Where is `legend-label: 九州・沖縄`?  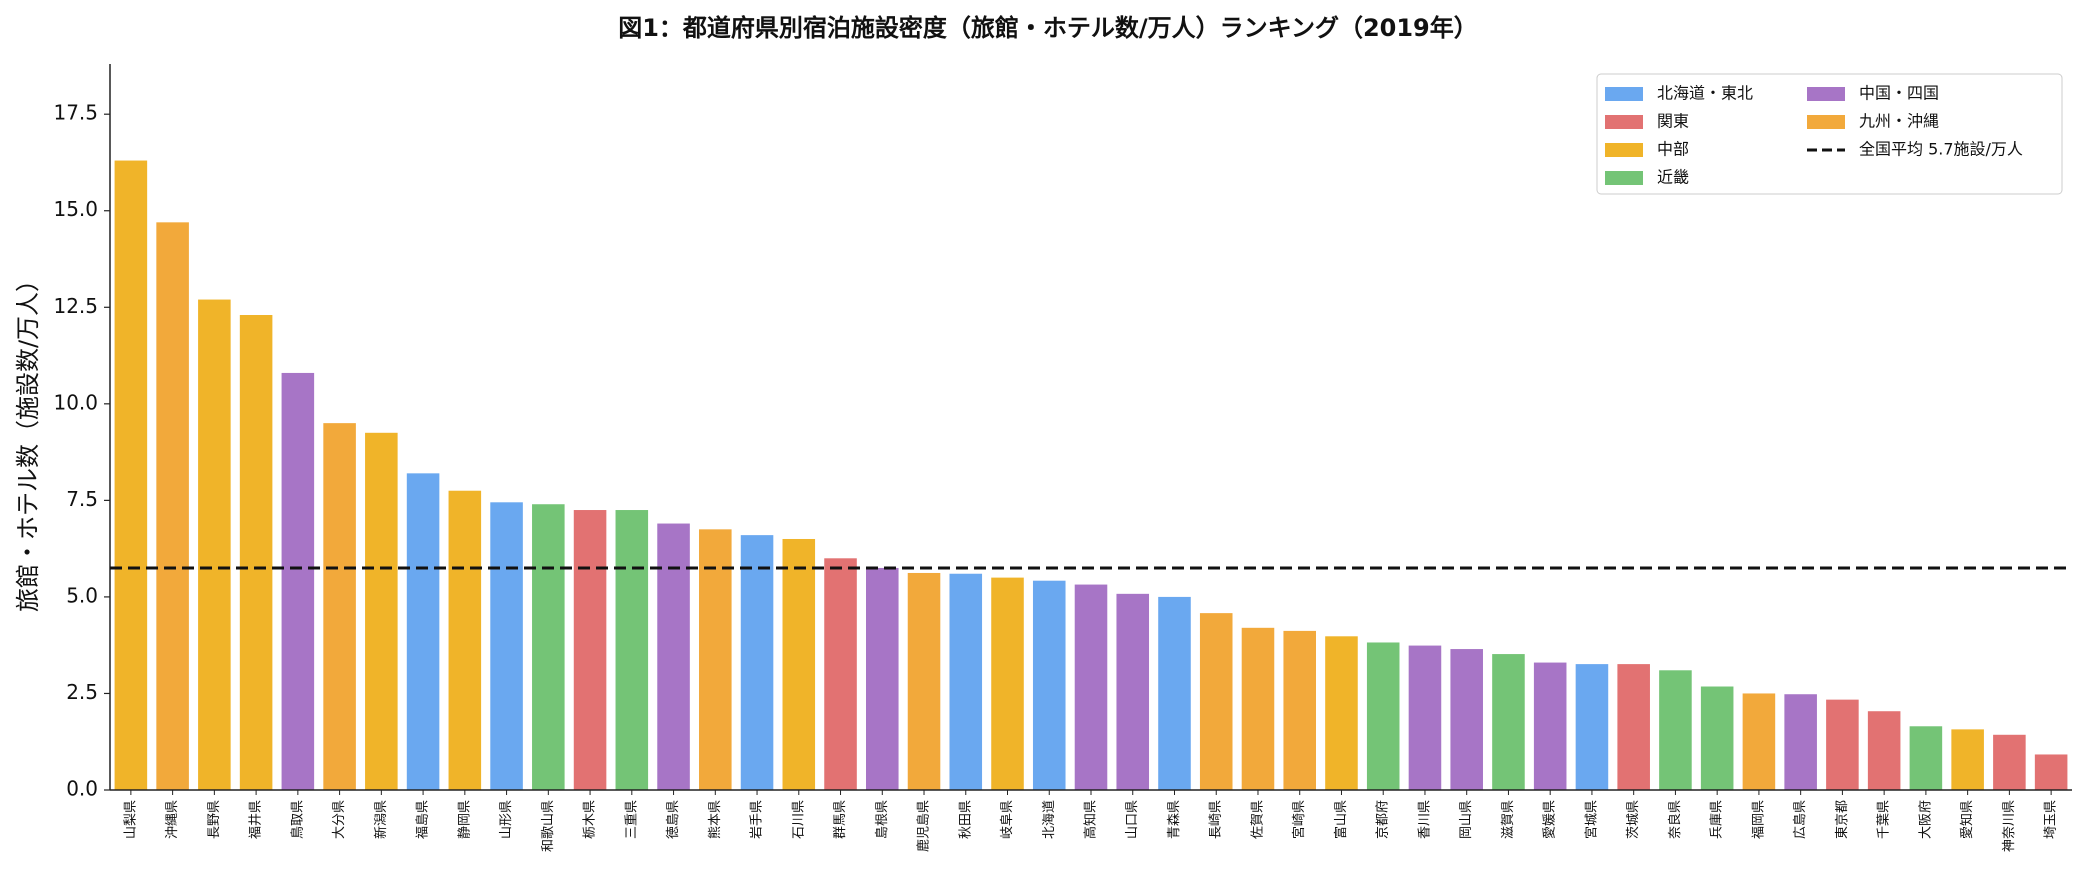 legend-label: 九州・沖縄 is located at coordinates (1899, 121).